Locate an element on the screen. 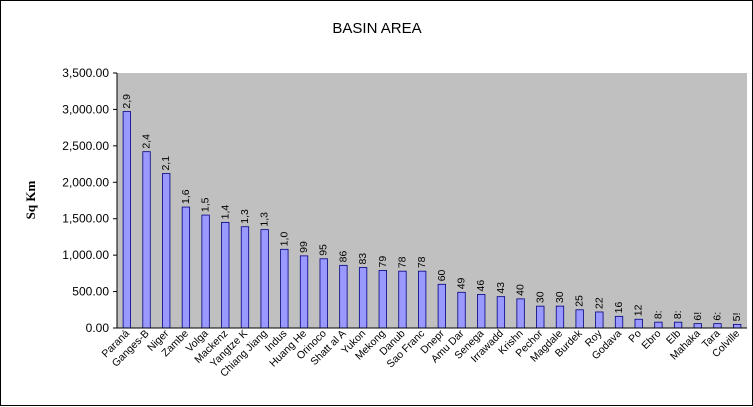 This screenshot has height=407, width=753. y-tick-label: 500.00 is located at coordinates (90, 292).